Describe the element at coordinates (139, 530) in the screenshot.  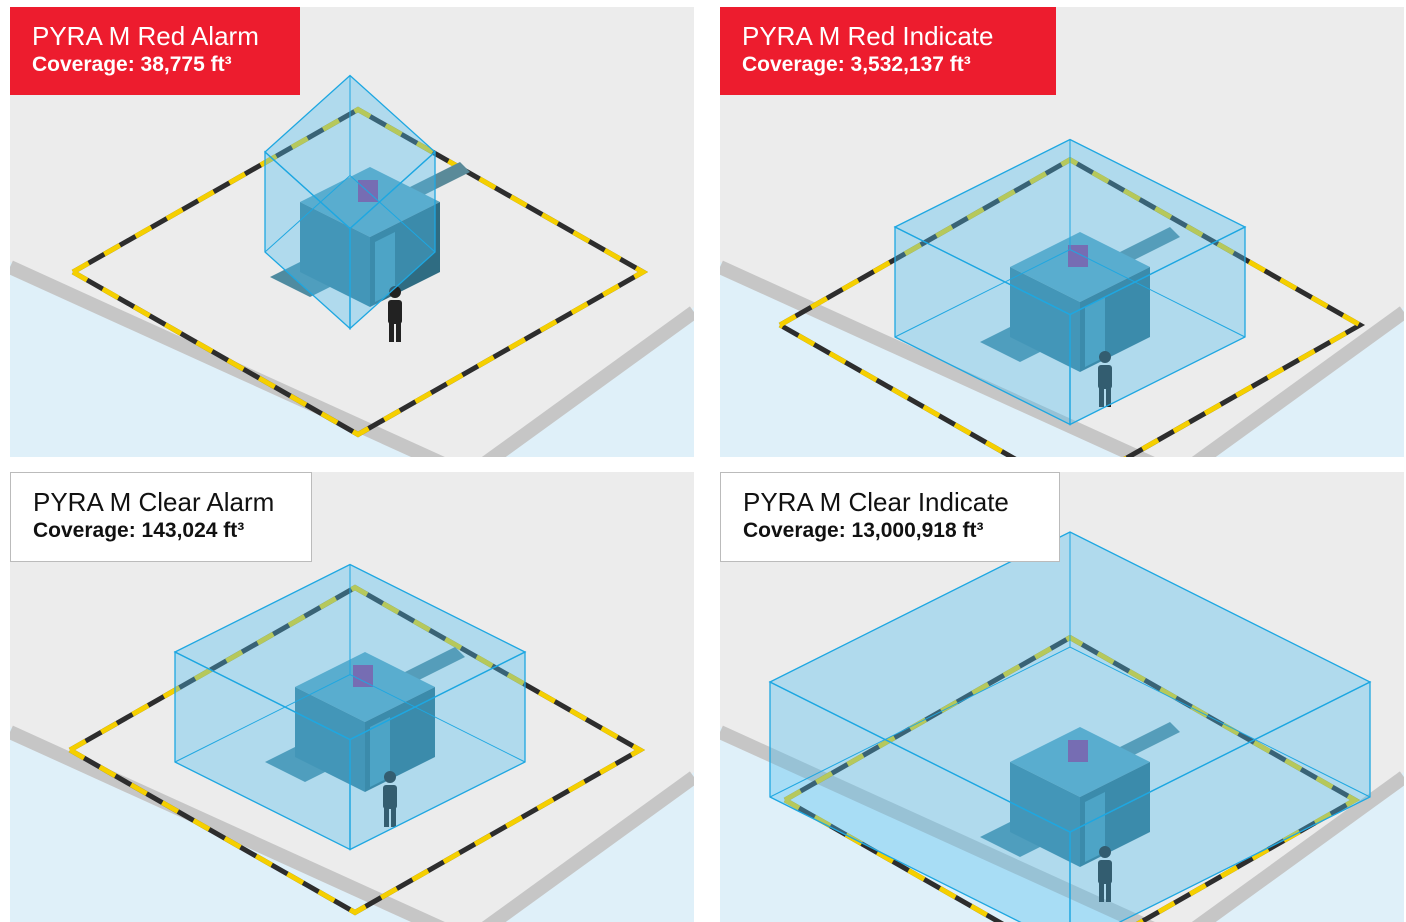
I see `coverage-text: Coverage: 143,024 ft³` at that location.